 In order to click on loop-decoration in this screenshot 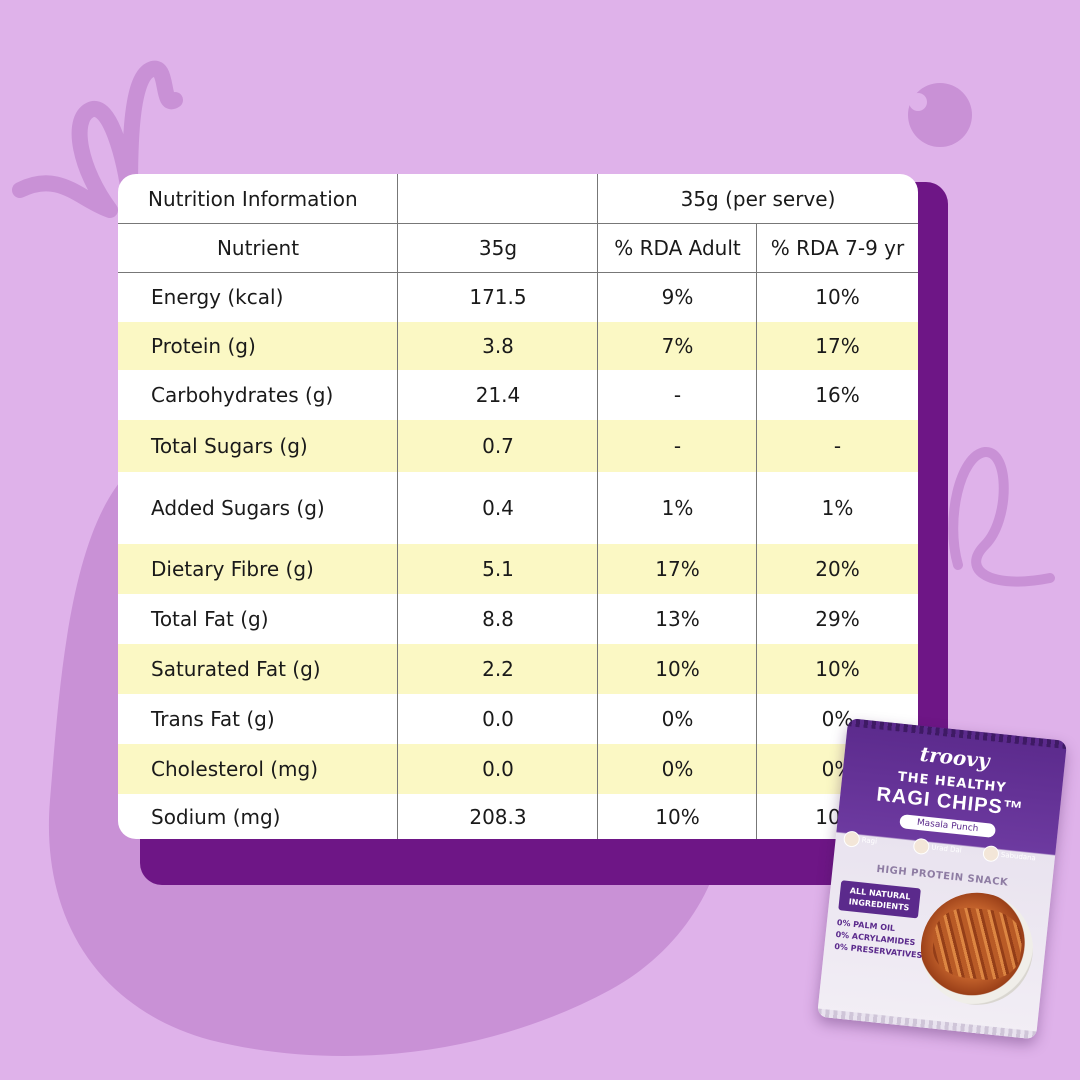, I will do `click(1001, 517)`.